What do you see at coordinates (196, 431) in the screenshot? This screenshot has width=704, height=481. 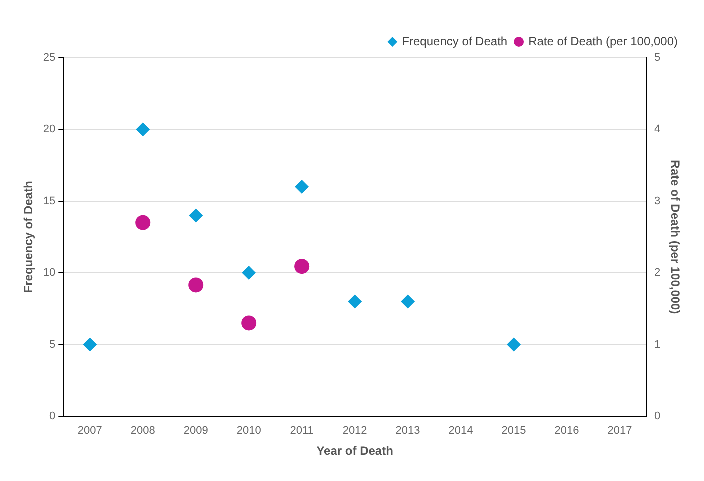 I see `x-tick-label: 2009` at bounding box center [196, 431].